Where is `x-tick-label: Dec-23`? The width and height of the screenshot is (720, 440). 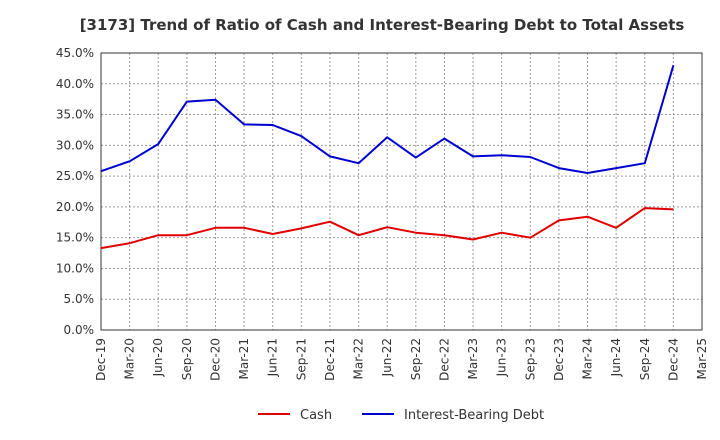
x-tick-label: Dec-23 is located at coordinates (559, 359).